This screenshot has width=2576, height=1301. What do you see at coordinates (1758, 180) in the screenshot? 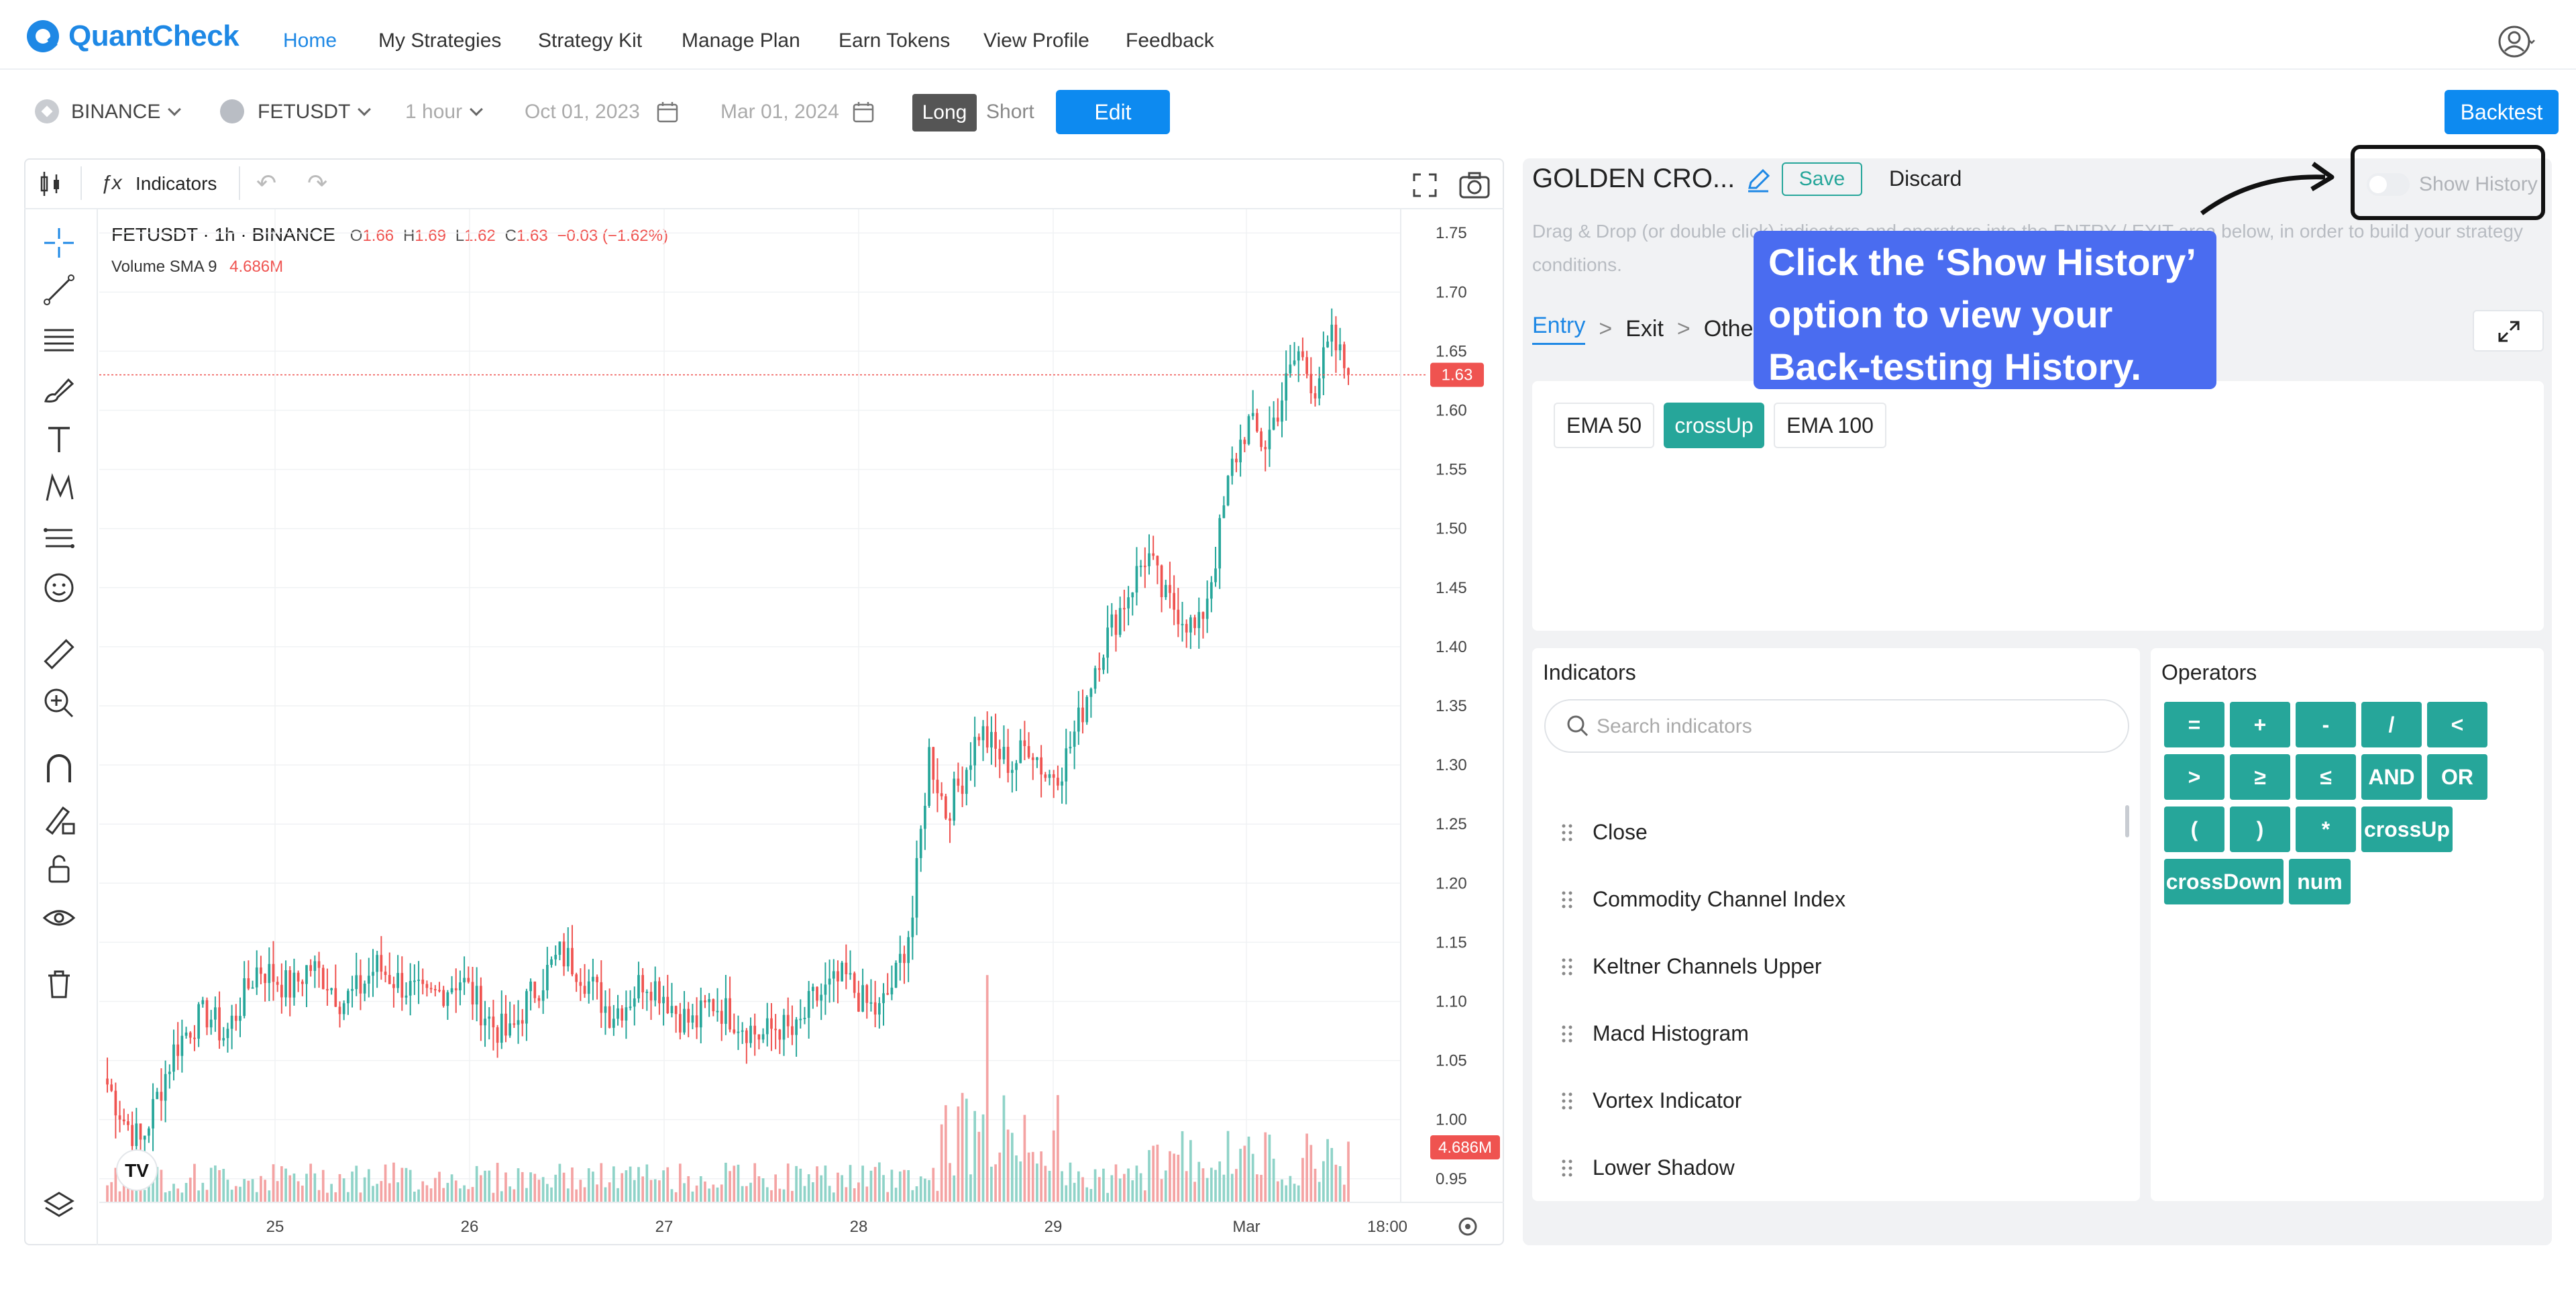
I see `pencil-edit-icon` at bounding box center [1758, 180].